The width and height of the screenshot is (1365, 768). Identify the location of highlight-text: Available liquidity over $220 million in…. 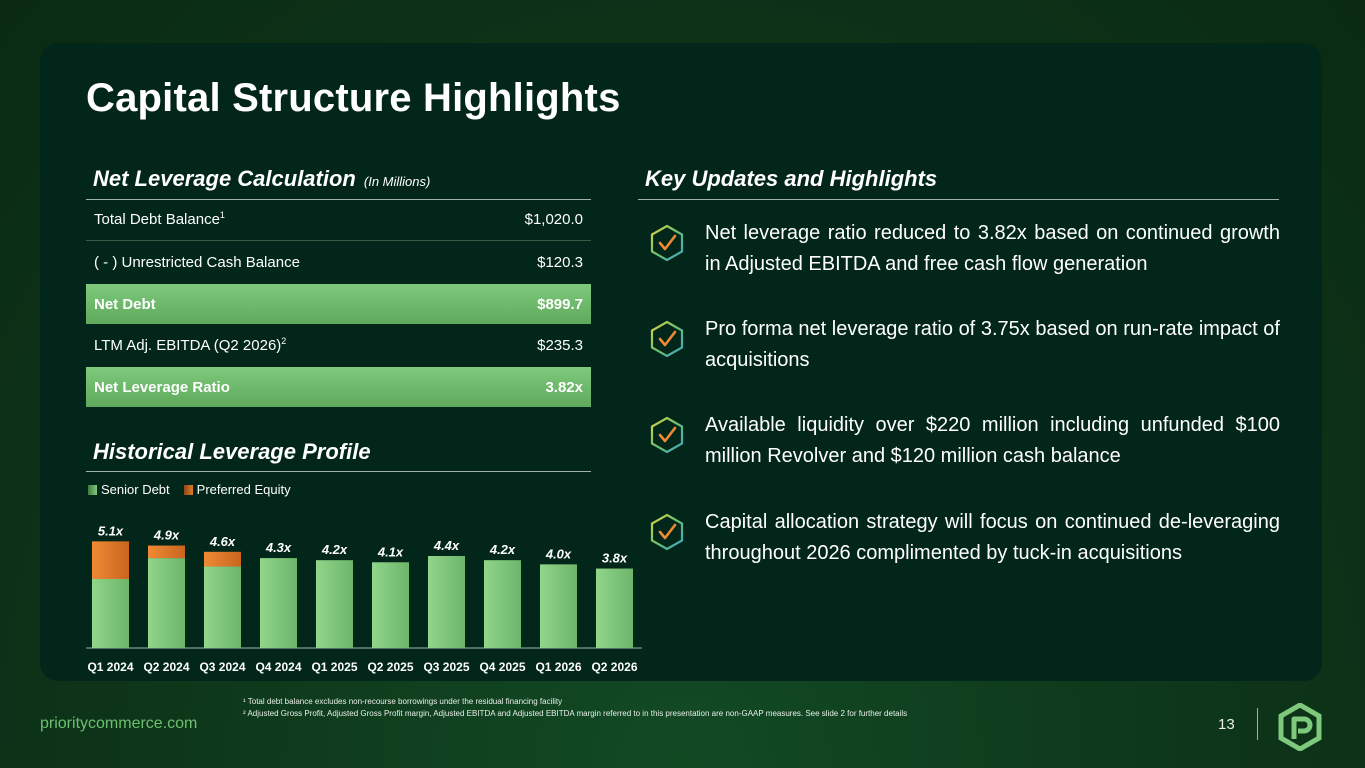
(992, 440).